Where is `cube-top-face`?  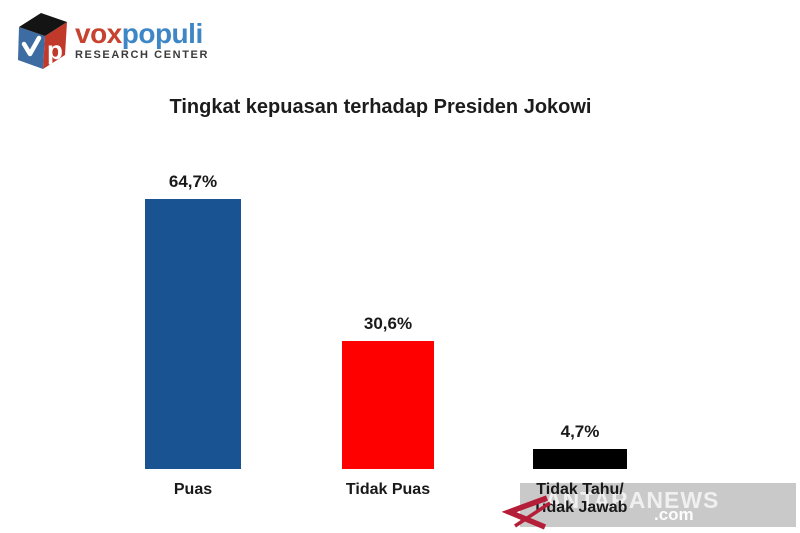
cube-top-face is located at coordinates (43, 24).